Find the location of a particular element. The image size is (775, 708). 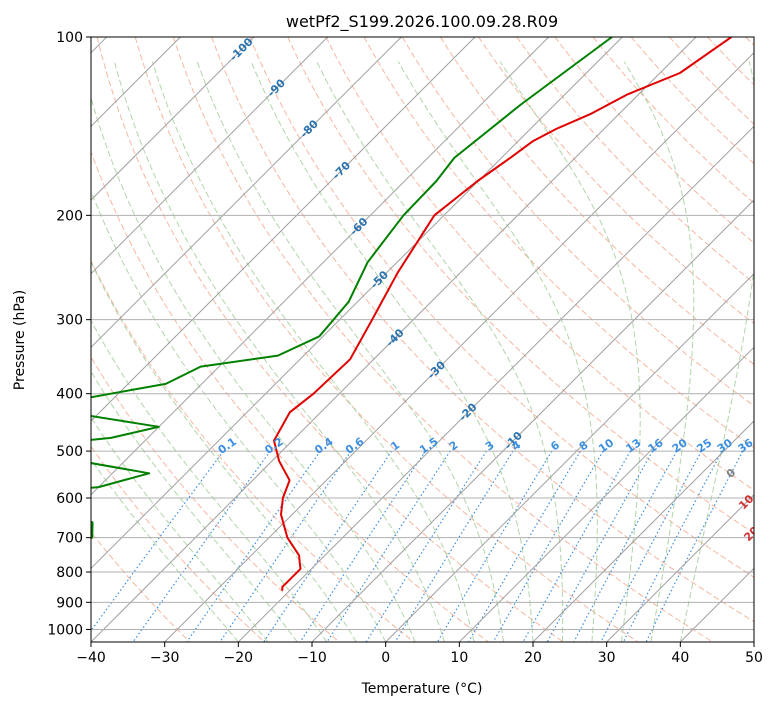

x-tick-label: 20 is located at coordinates (533, 658).